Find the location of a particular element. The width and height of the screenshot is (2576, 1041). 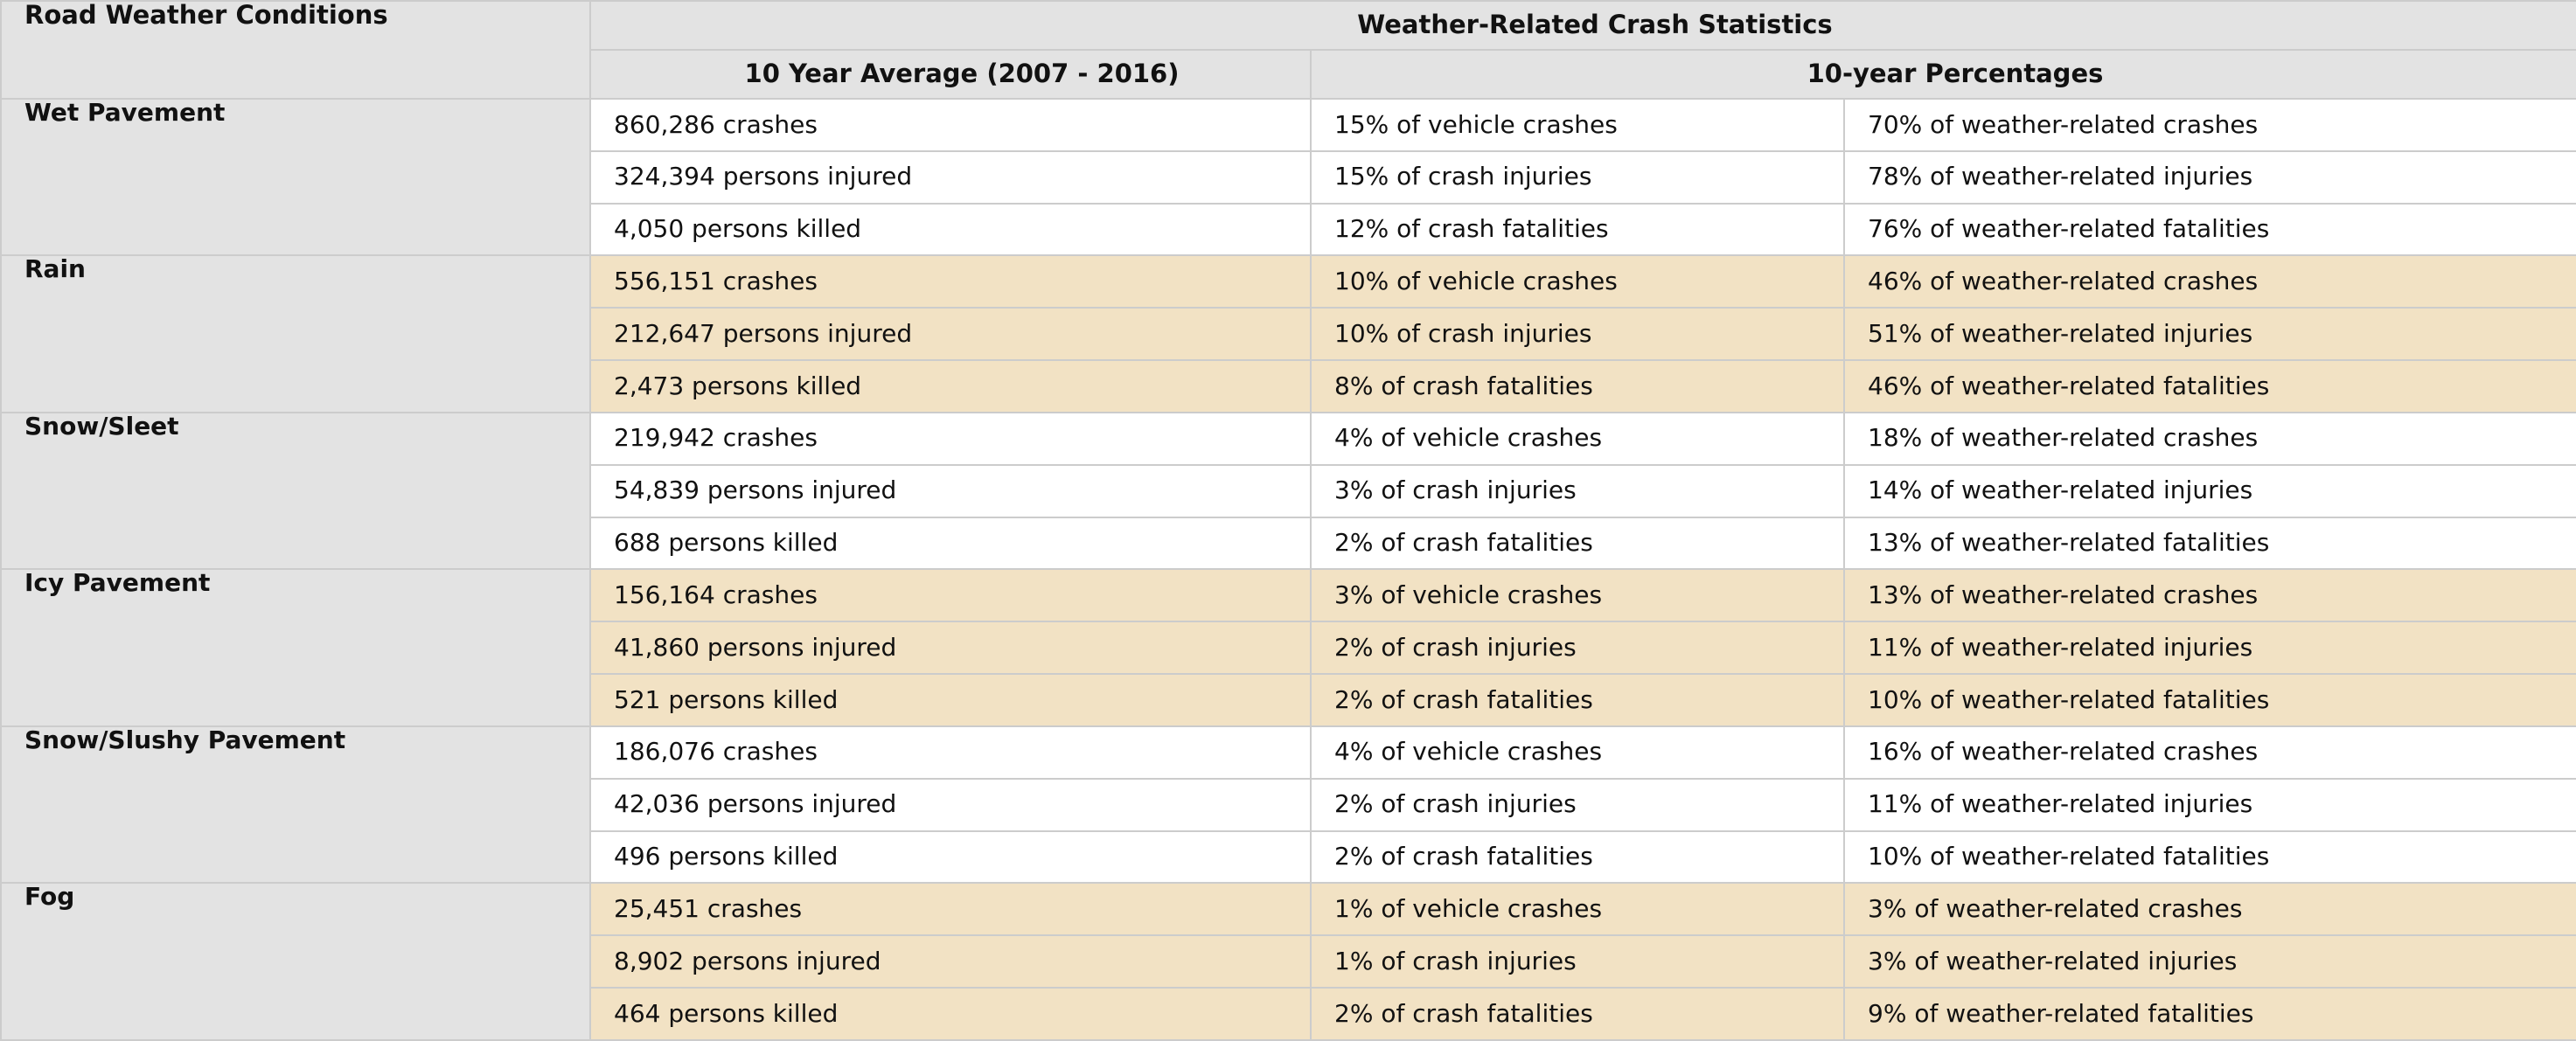

average-value-cell: 212,647 persons injured is located at coordinates (950, 335).